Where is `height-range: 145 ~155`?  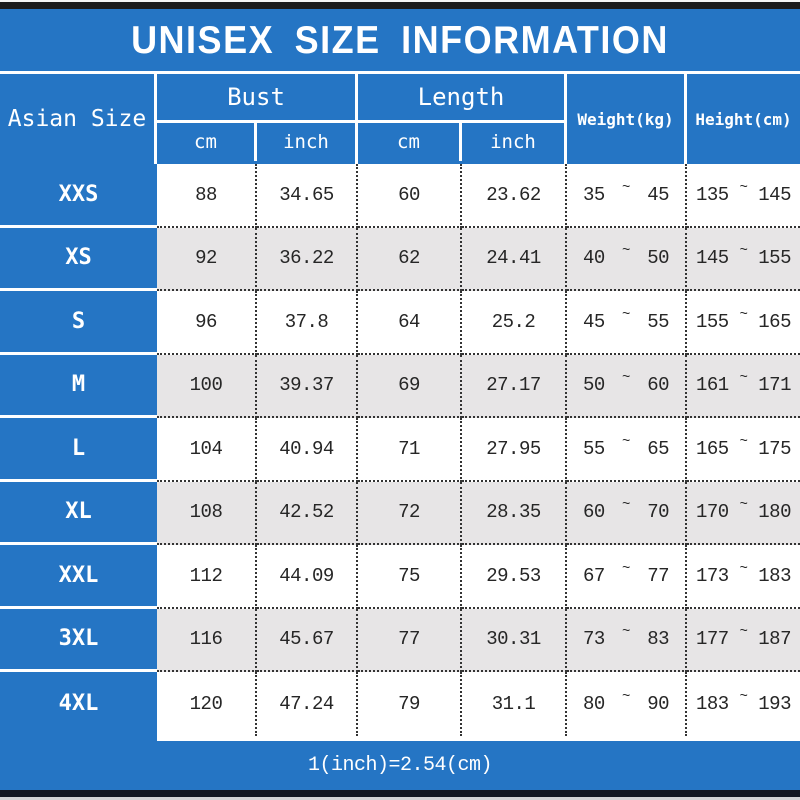
height-range: 145 ~155 is located at coordinates (743, 259).